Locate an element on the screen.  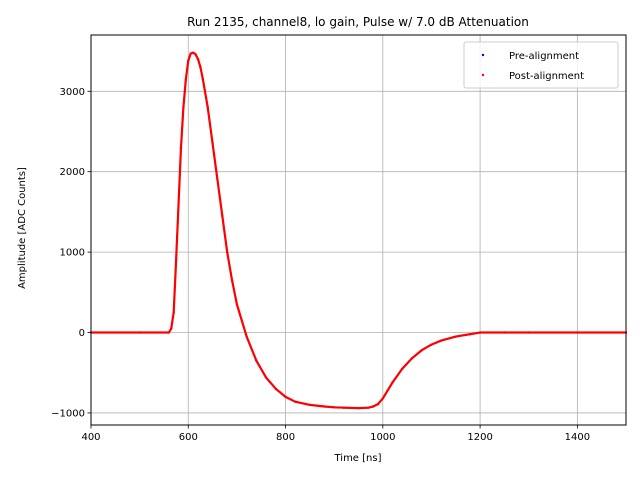
y-tick-label: 2000 is located at coordinates (72, 172).